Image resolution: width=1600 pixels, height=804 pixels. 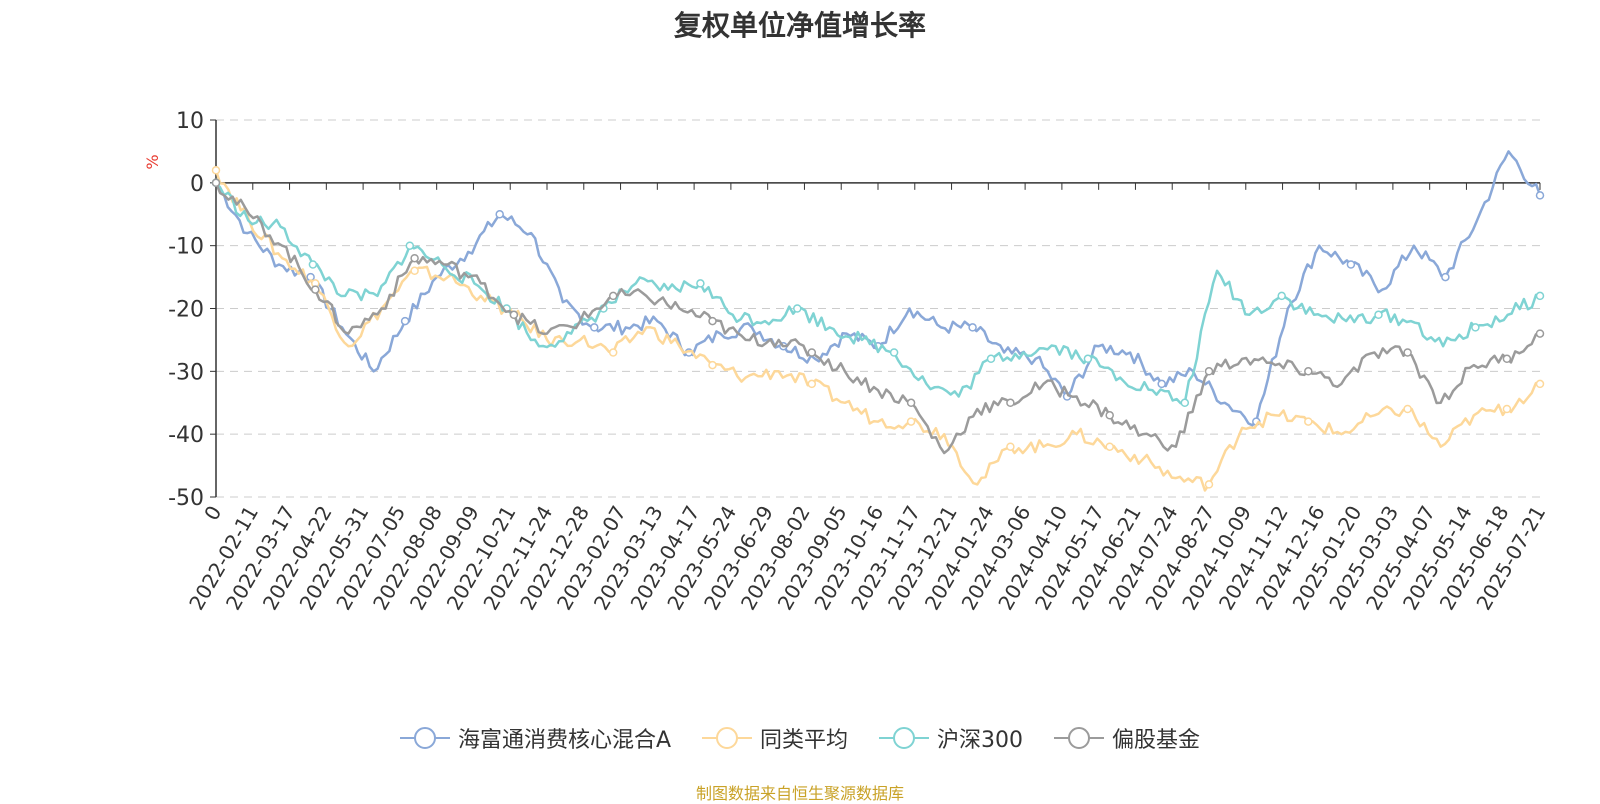 What do you see at coordinates (190, 121) in the screenshot?
I see `y-tick-label: 10` at bounding box center [190, 121].